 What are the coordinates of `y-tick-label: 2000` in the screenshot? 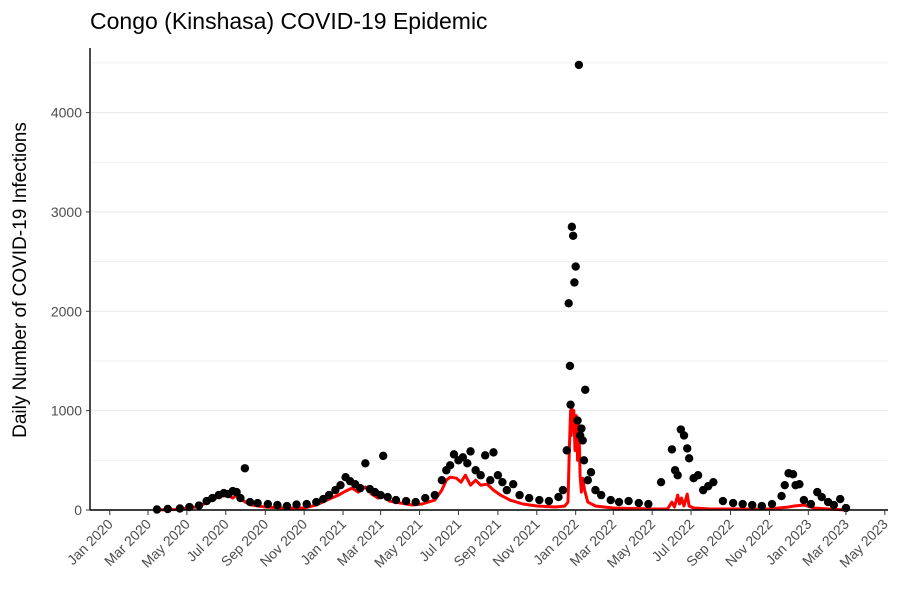 It's located at (66, 311).